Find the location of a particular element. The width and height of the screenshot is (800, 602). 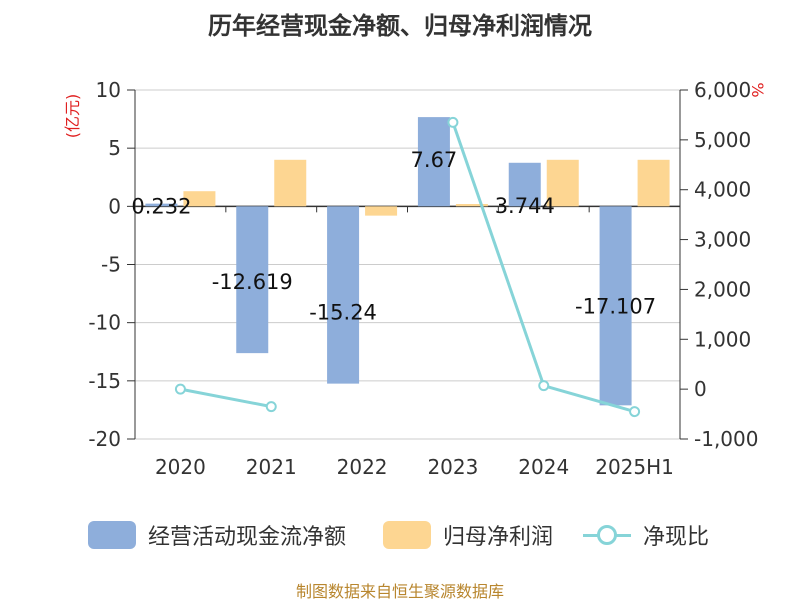

y-right-tick-label: 0 is located at coordinates (700, 389).